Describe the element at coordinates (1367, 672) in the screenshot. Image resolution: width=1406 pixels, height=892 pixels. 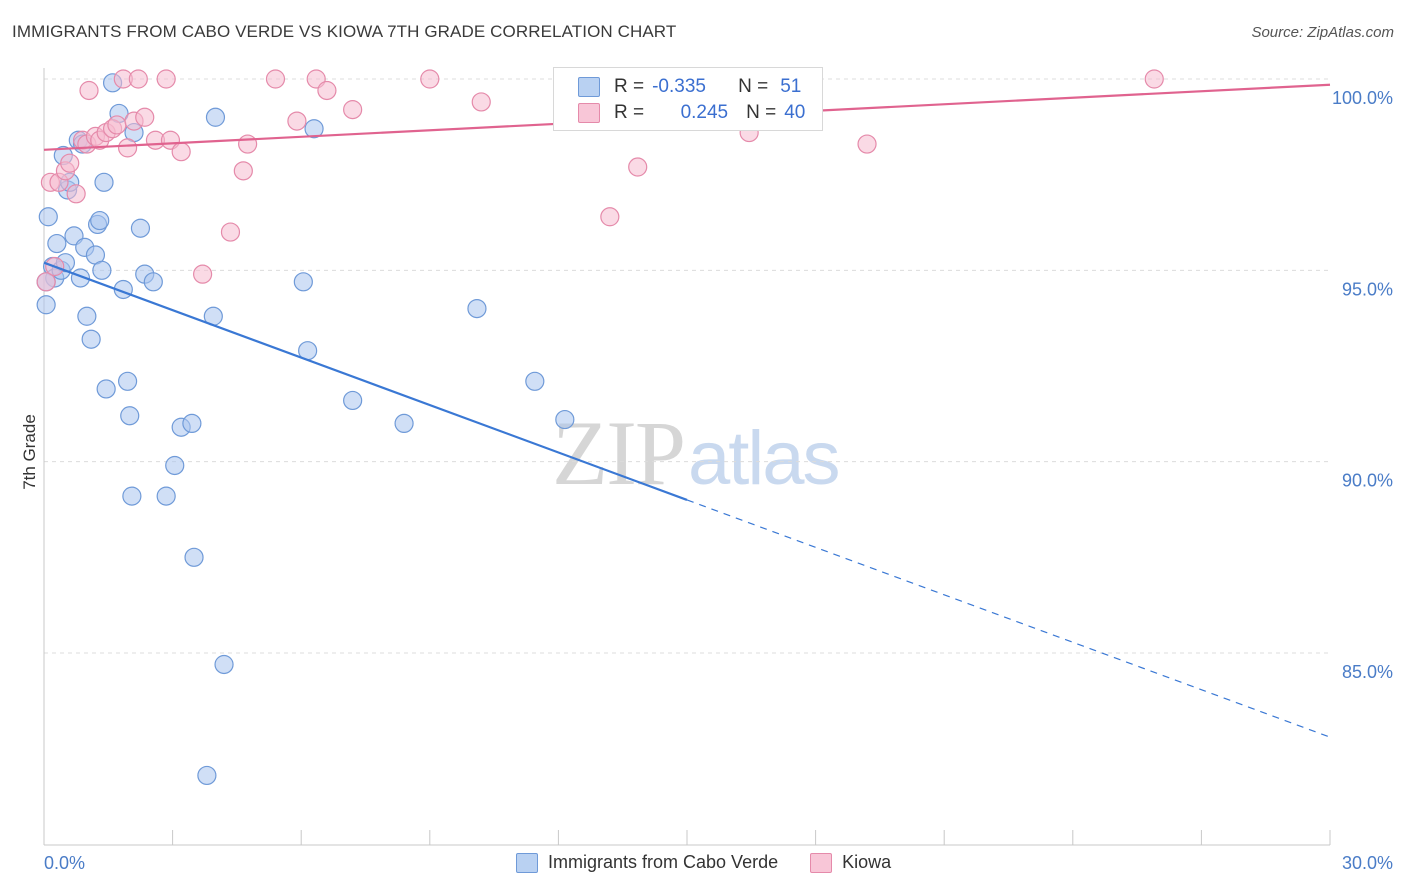
I see `y-tick-label: 85.0%` at that location.